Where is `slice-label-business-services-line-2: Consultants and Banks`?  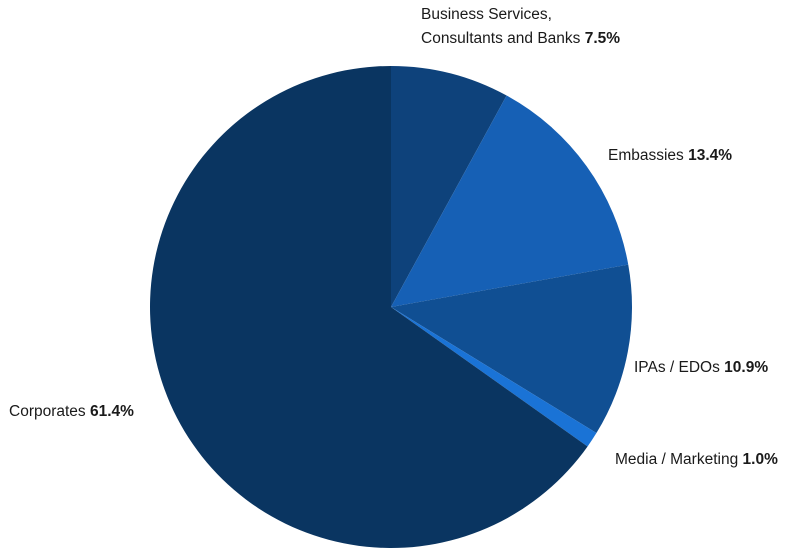 slice-label-business-services-line-2: Consultants and Banks is located at coordinates (501, 38).